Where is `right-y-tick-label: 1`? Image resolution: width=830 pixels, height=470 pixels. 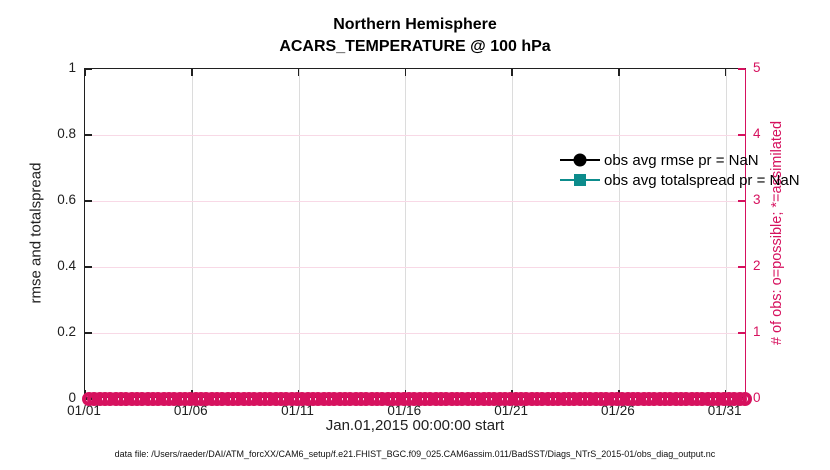 right-y-tick-label: 1 is located at coordinates (757, 331).